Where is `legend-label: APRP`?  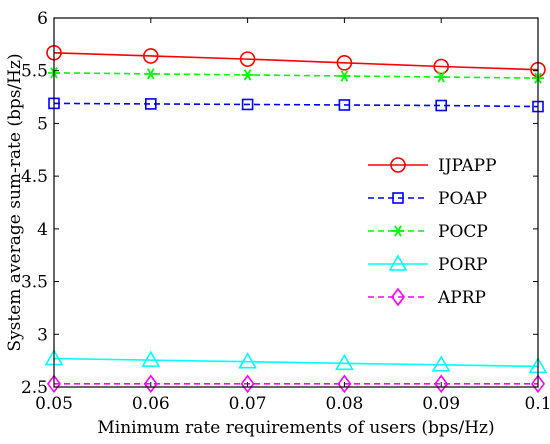 legend-label: APRP is located at coordinates (461, 298).